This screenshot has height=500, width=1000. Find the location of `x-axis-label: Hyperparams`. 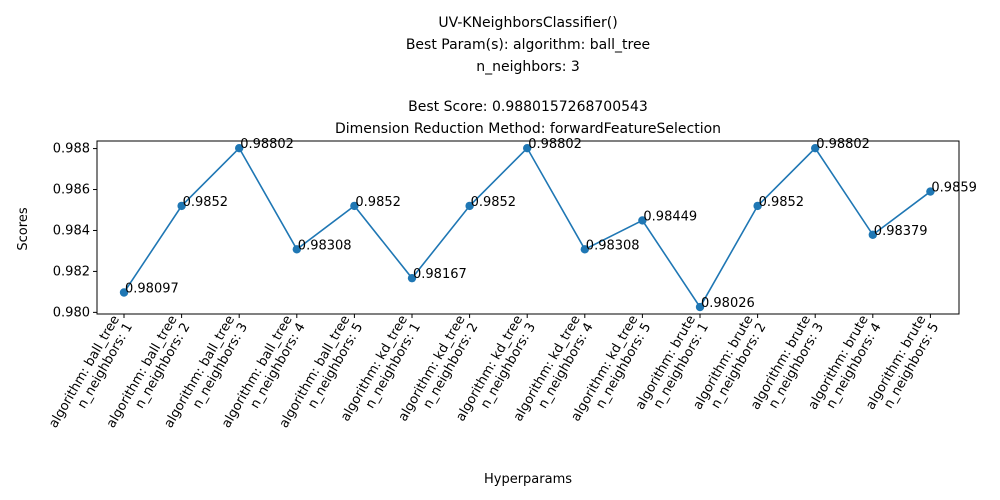

x-axis-label: Hyperparams is located at coordinates (528, 479).